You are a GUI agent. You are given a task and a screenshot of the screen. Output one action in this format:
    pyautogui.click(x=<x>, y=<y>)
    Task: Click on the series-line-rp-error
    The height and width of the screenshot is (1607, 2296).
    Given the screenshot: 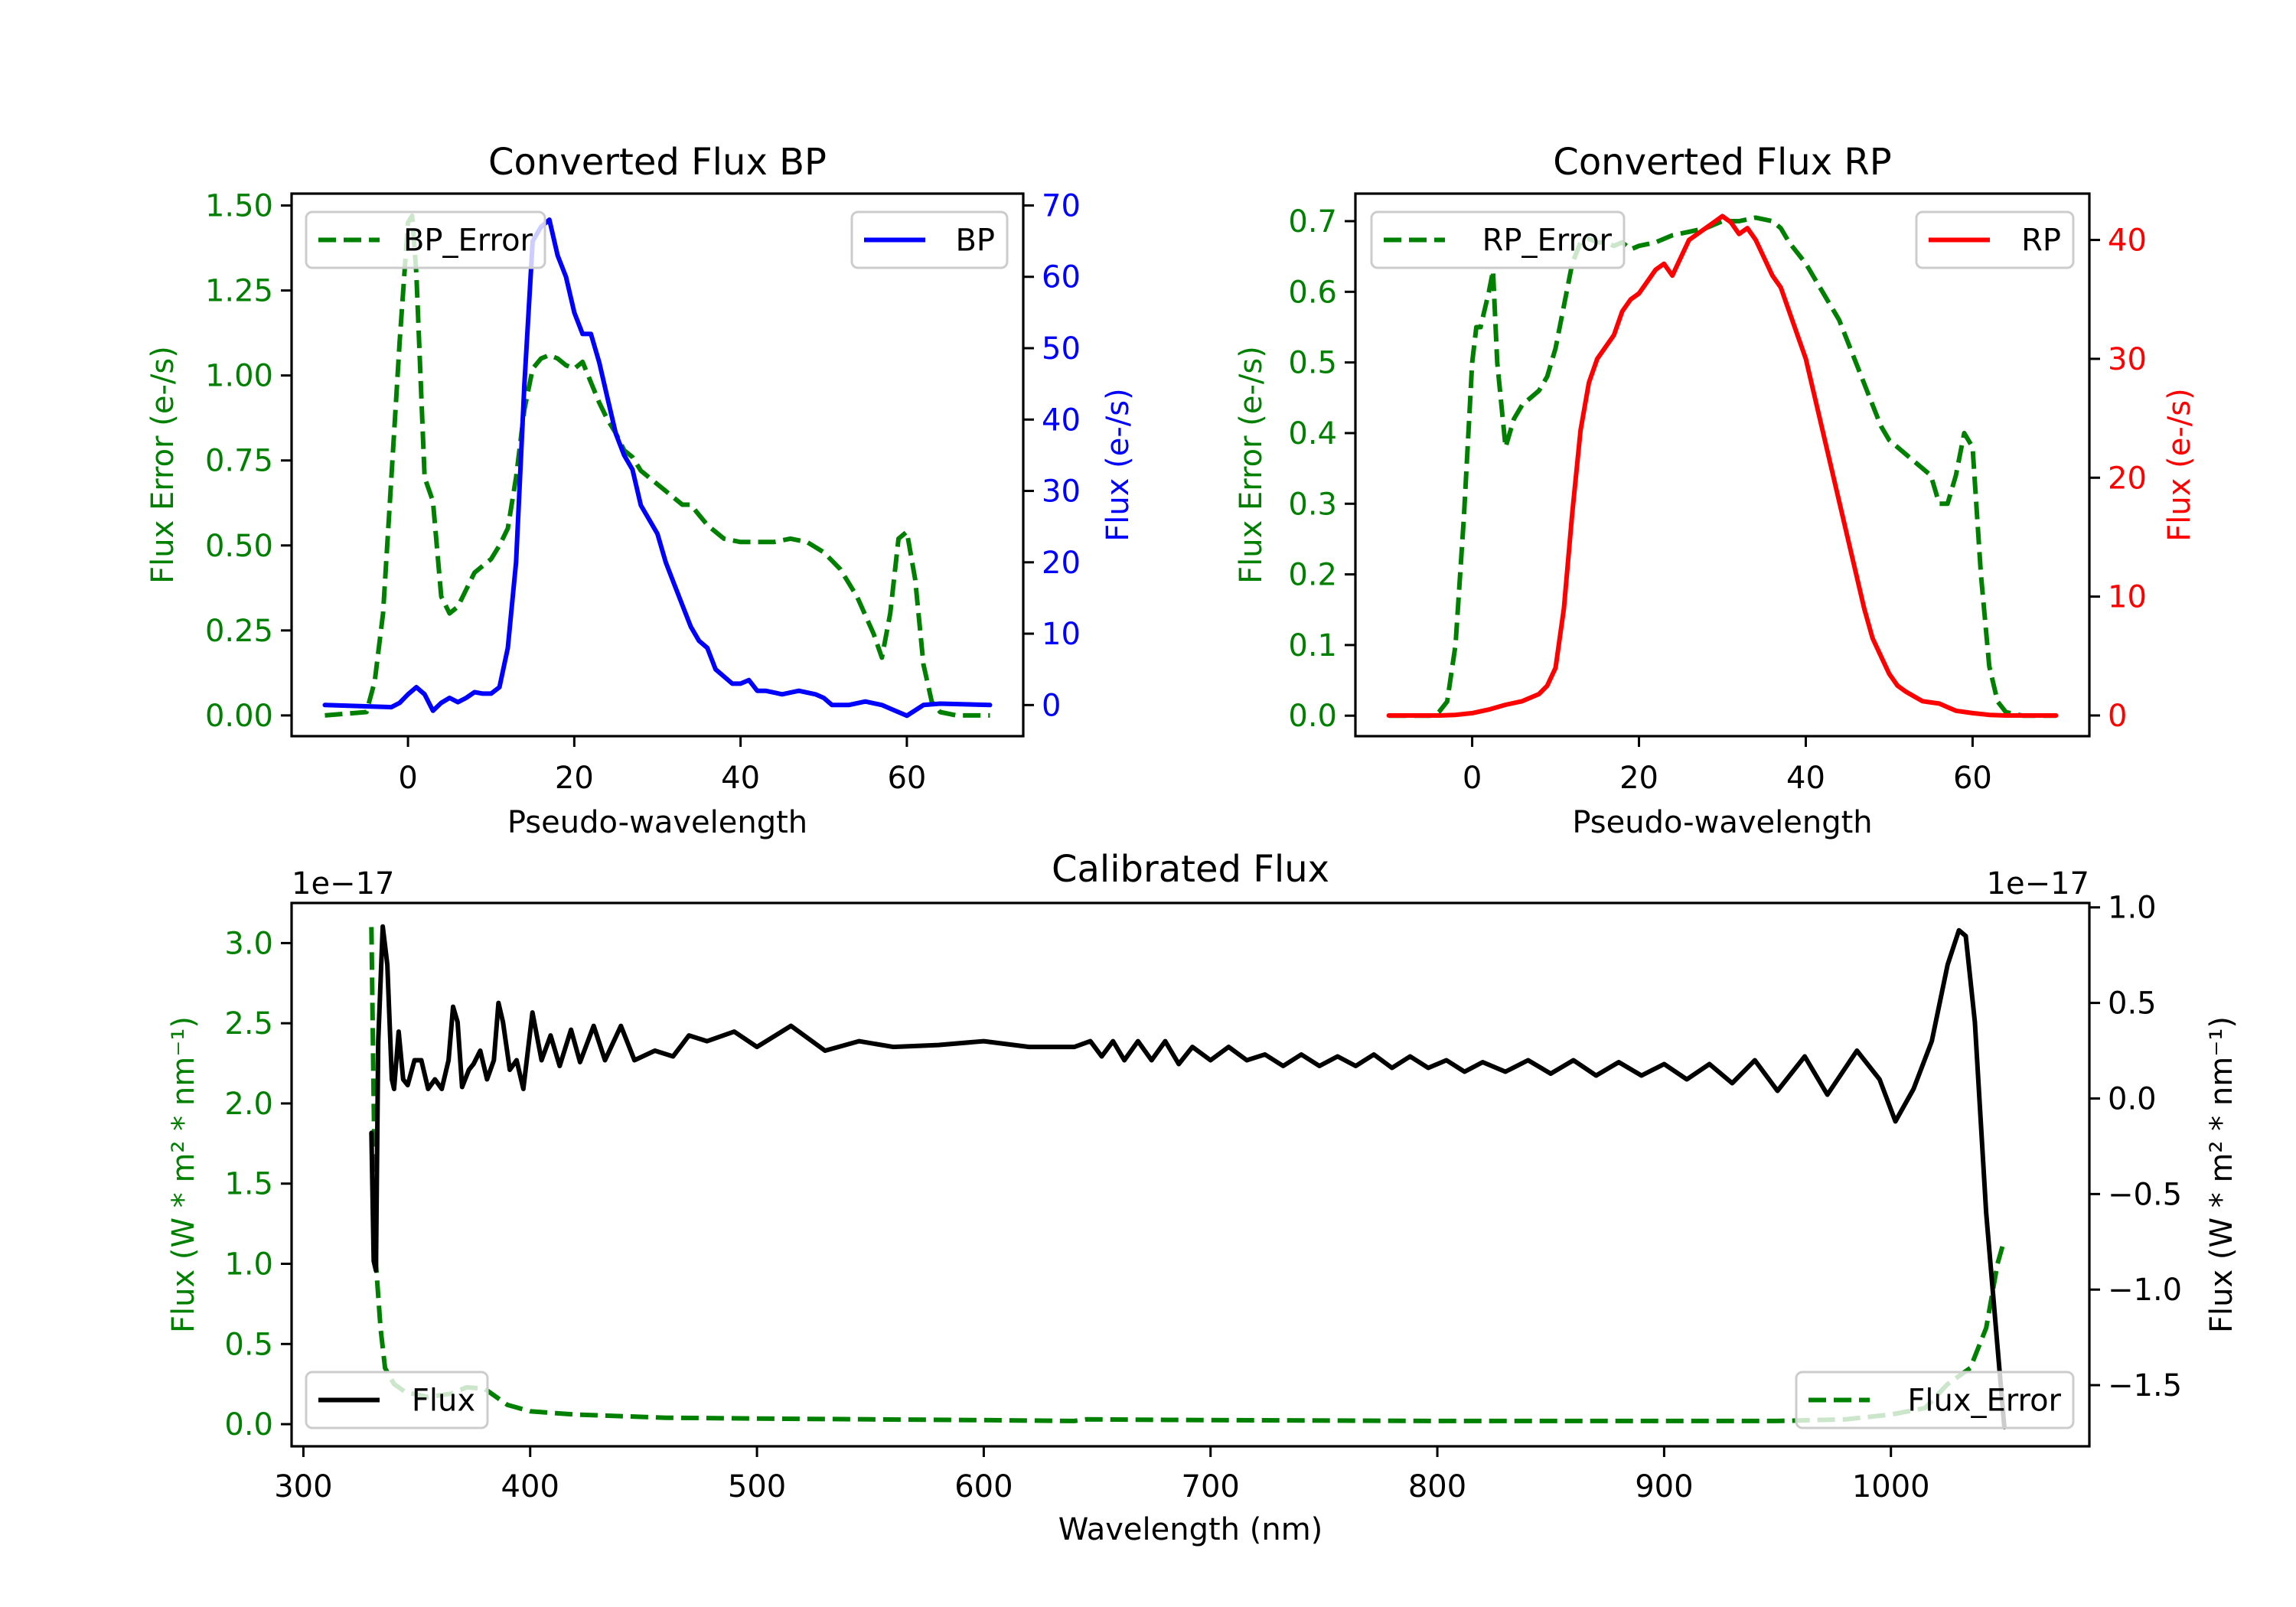 What is the action you would take?
    pyautogui.click(x=1722, y=467)
    